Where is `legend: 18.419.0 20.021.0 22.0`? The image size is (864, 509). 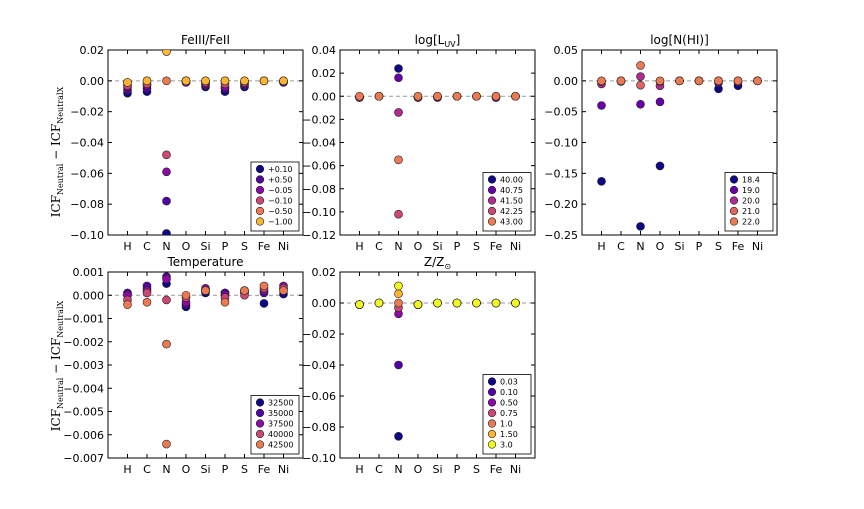
legend: 18.419.0 20.021.0 22.0 is located at coordinates (749, 202).